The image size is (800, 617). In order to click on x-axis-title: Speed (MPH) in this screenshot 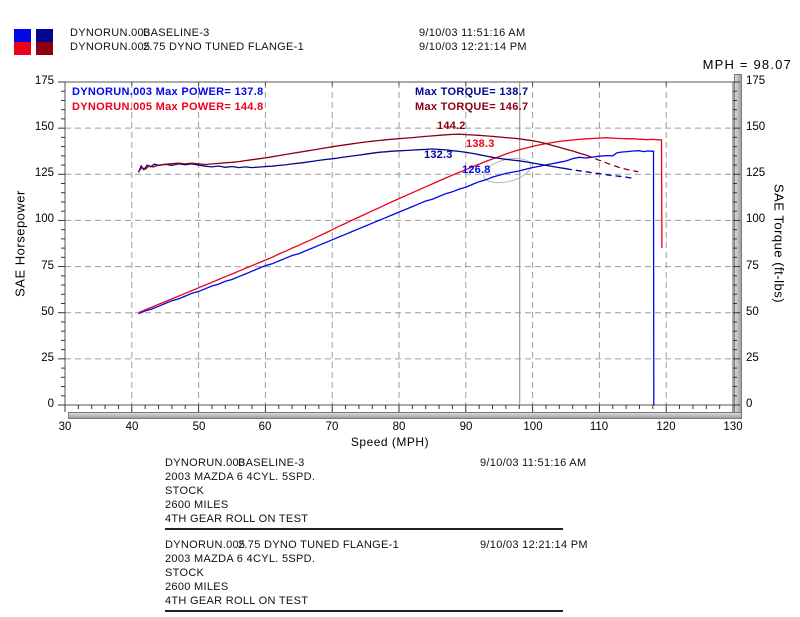, I will do `click(390, 442)`.